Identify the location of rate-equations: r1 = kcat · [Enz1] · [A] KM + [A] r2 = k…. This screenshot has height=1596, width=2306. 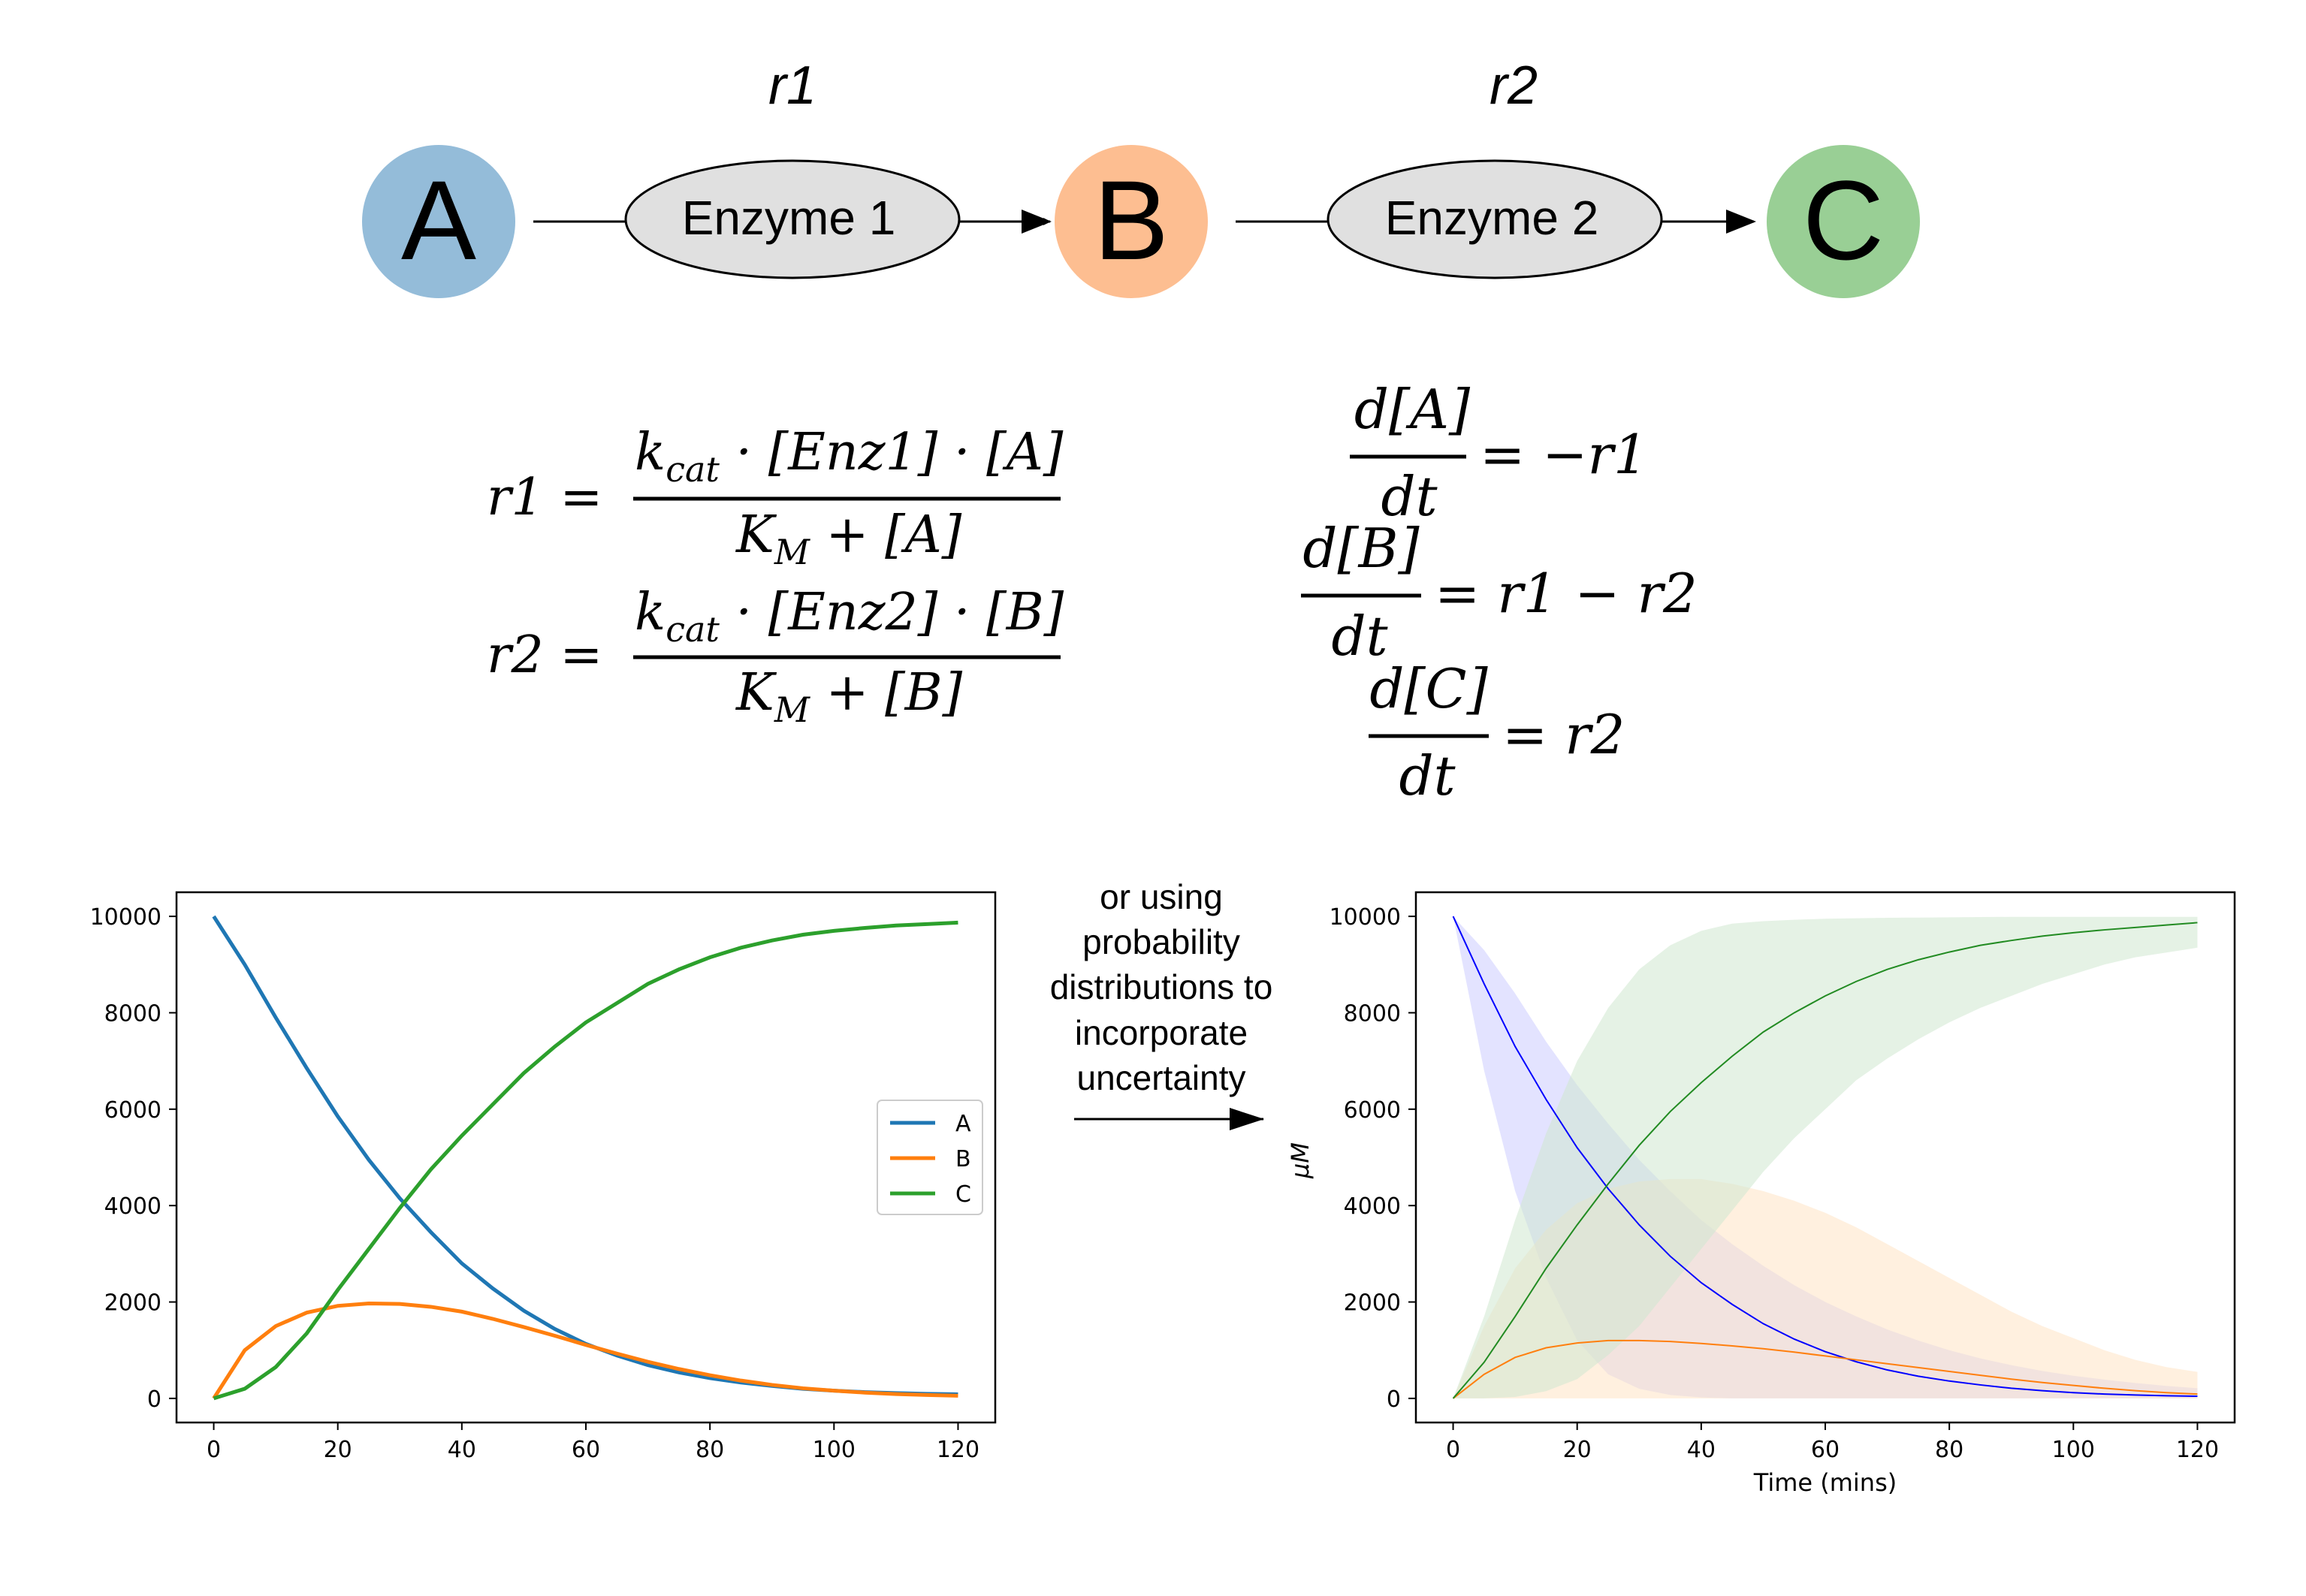
(775, 576).